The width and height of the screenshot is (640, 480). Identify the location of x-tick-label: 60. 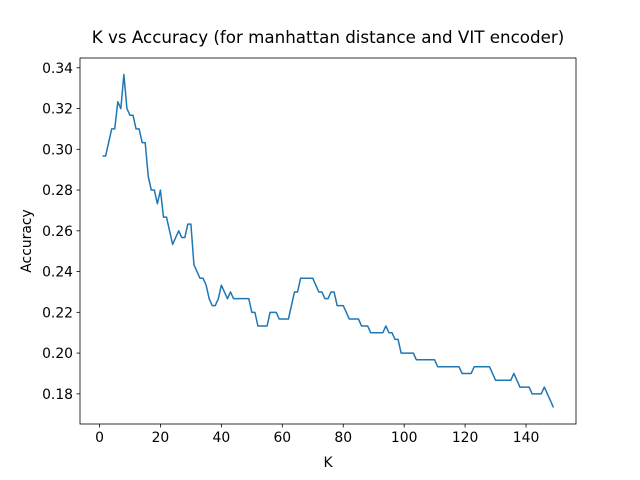
(282, 438).